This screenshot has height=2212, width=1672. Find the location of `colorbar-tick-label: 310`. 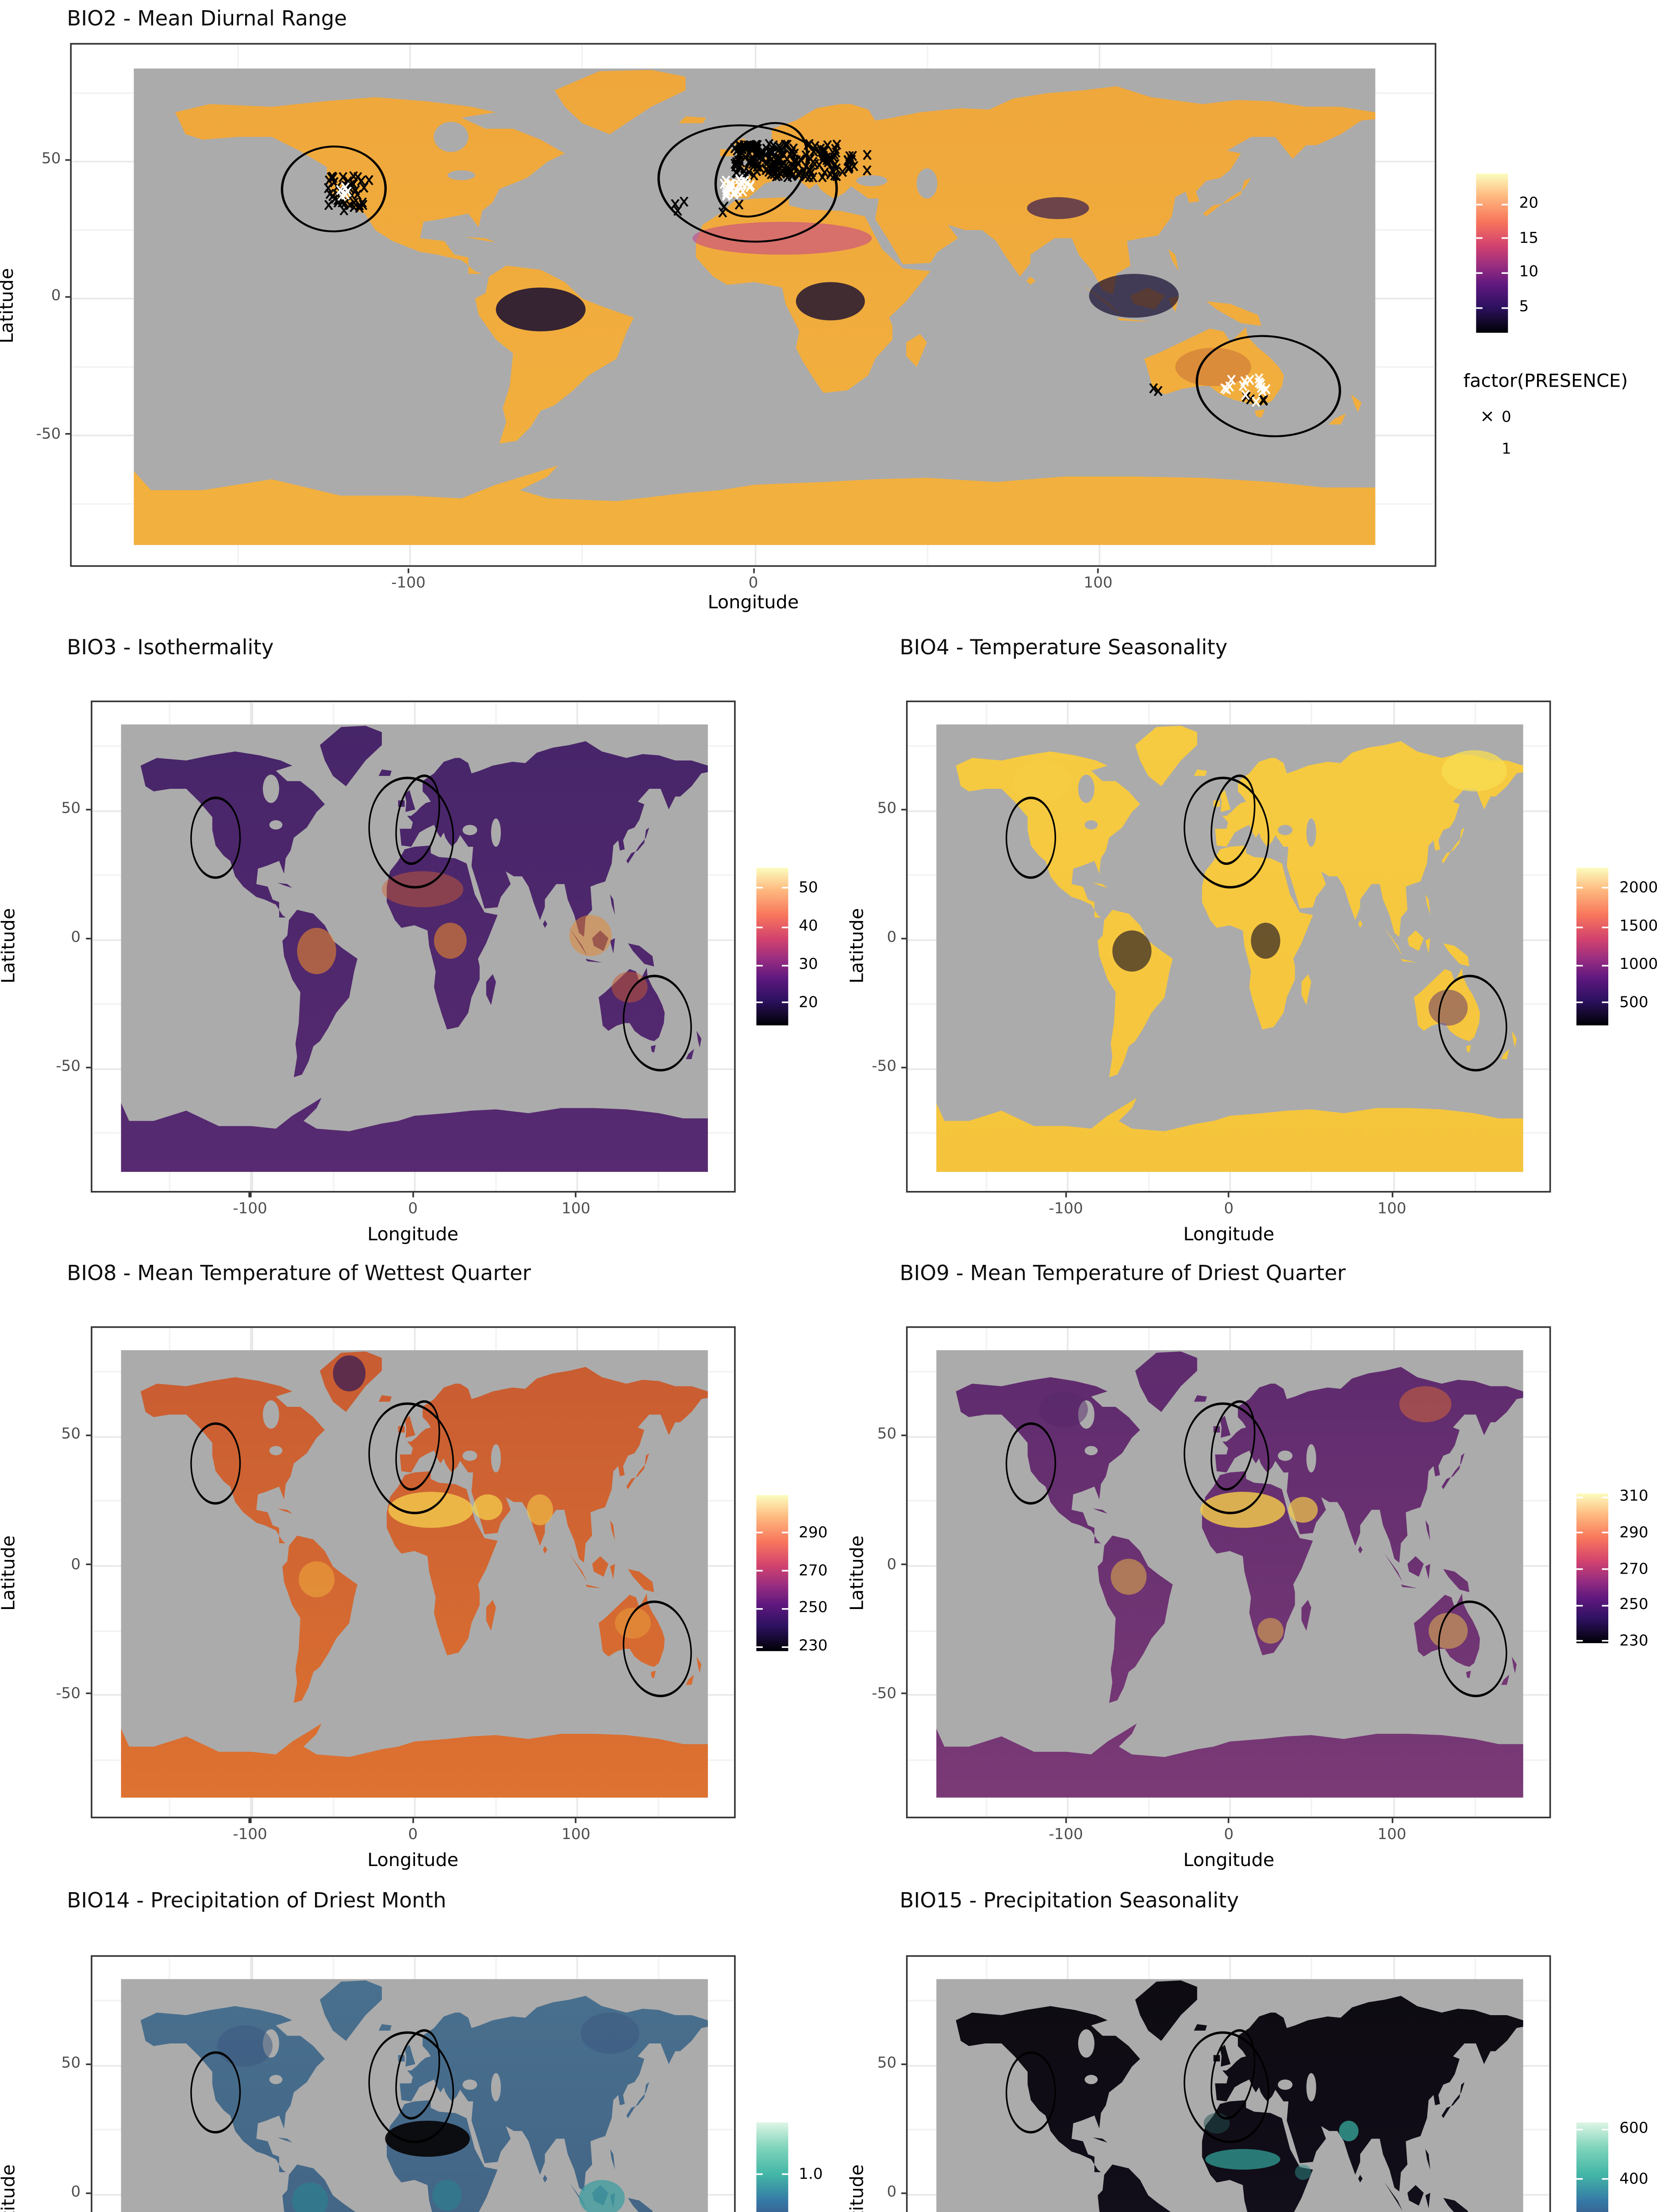

colorbar-tick-label: 310 is located at coordinates (1634, 1497).